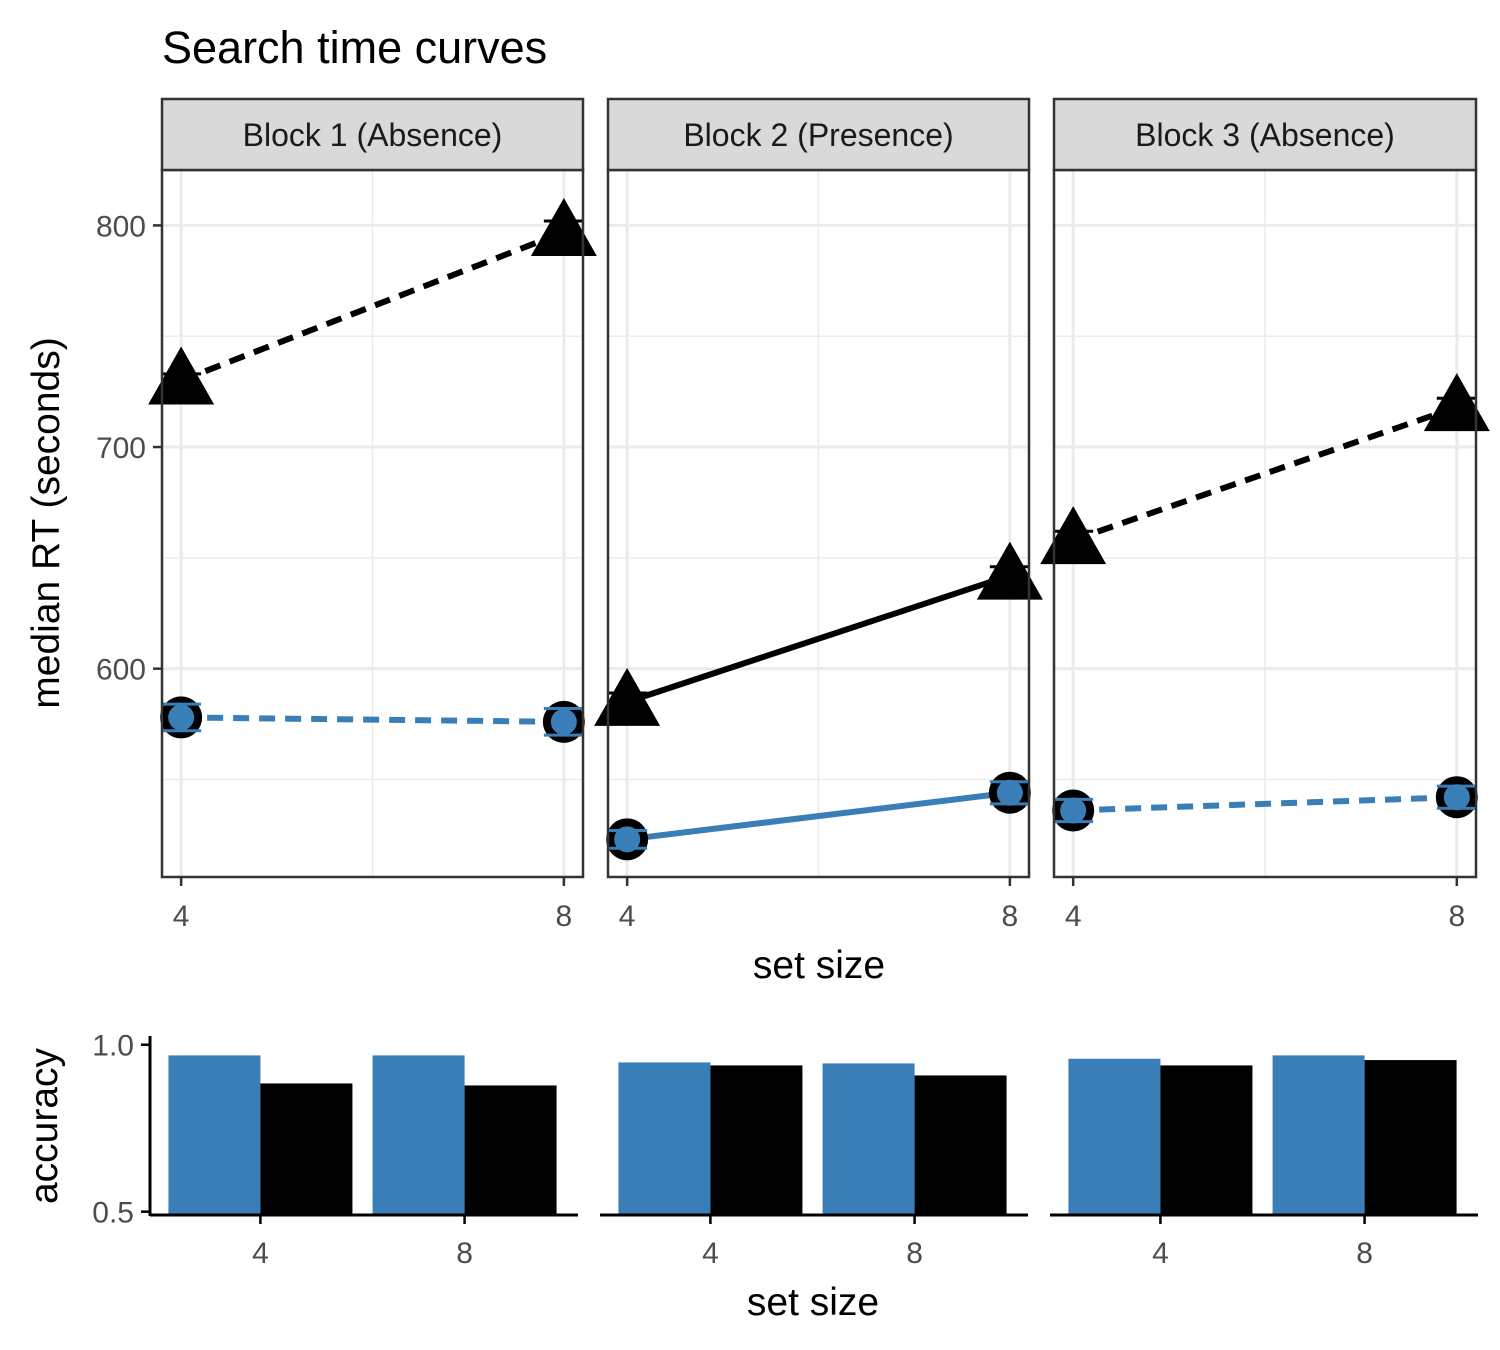 Image resolution: width=1500 pixels, height=1350 pixels. What do you see at coordinates (44, 1125) in the screenshot?
I see `y-axis-label: accuracy` at bounding box center [44, 1125].